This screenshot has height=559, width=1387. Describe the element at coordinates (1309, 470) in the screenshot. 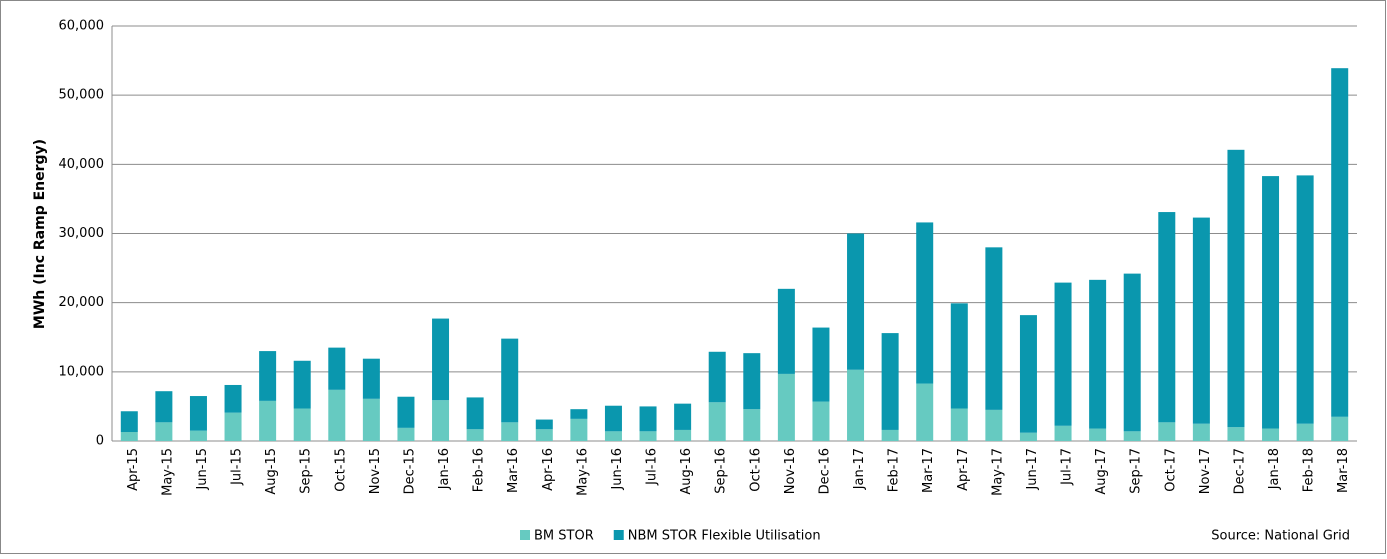

I see `x-tick-label: Feb-18` at that location.